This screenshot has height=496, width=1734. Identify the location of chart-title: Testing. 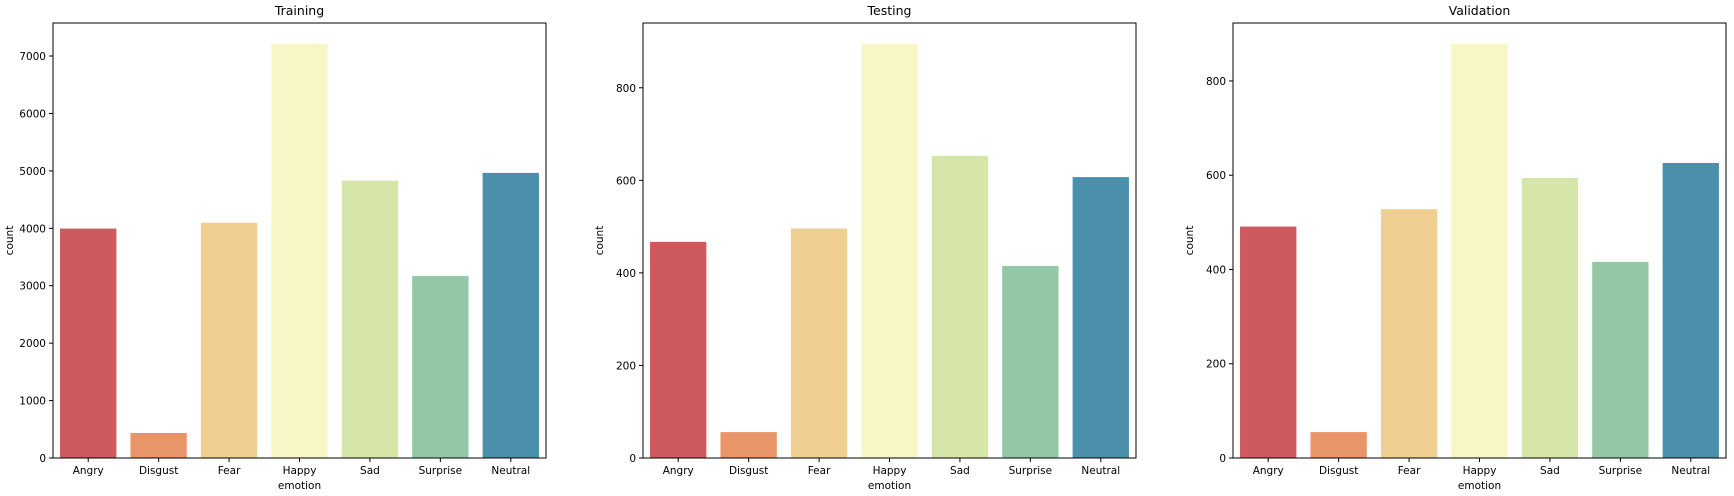
(889, 10).